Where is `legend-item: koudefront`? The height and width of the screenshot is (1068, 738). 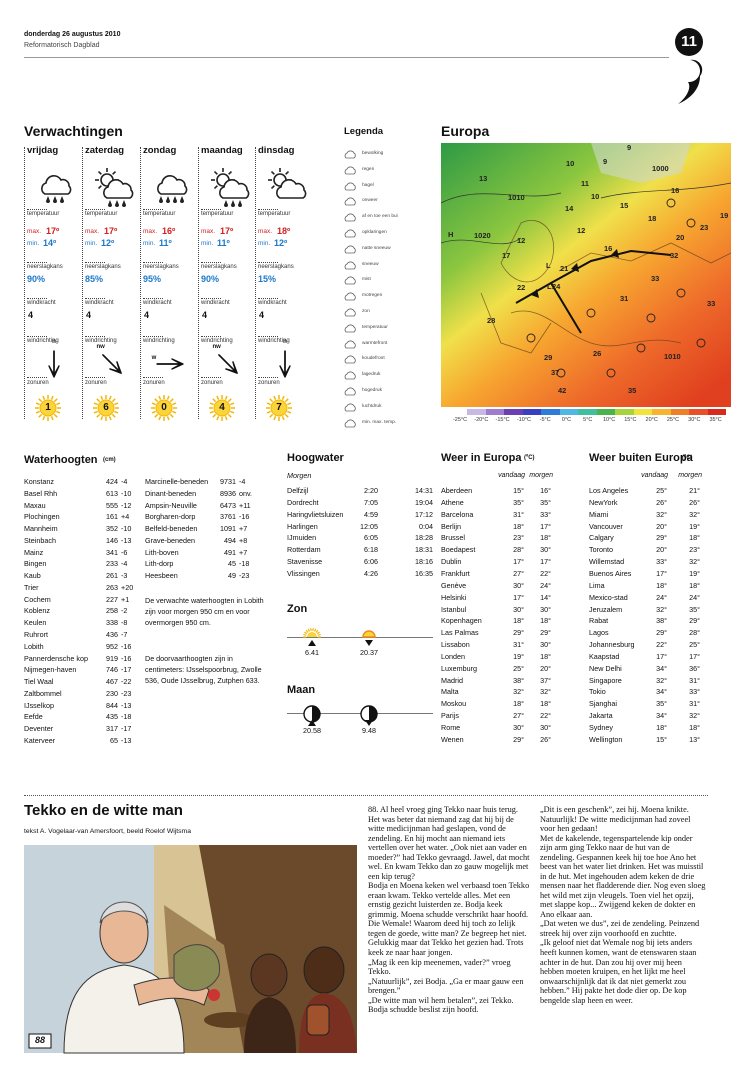
legend-item: koudefront is located at coordinates (373, 359).